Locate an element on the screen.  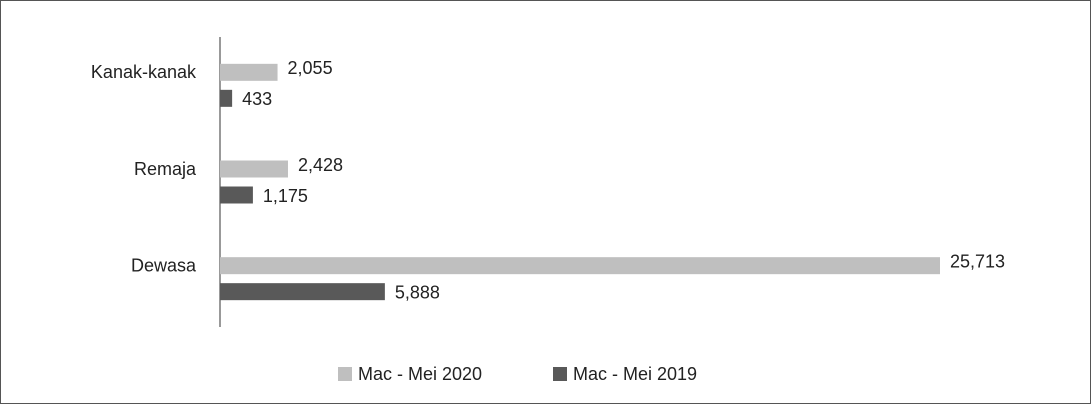
legend-label: Mac - Mei 2020 is located at coordinates (420, 374).